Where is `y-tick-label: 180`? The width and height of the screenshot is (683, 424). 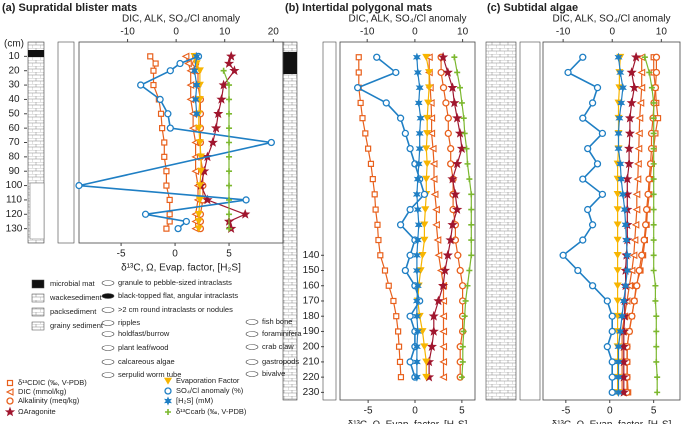 y-tick-label: 180 is located at coordinates (311, 316).